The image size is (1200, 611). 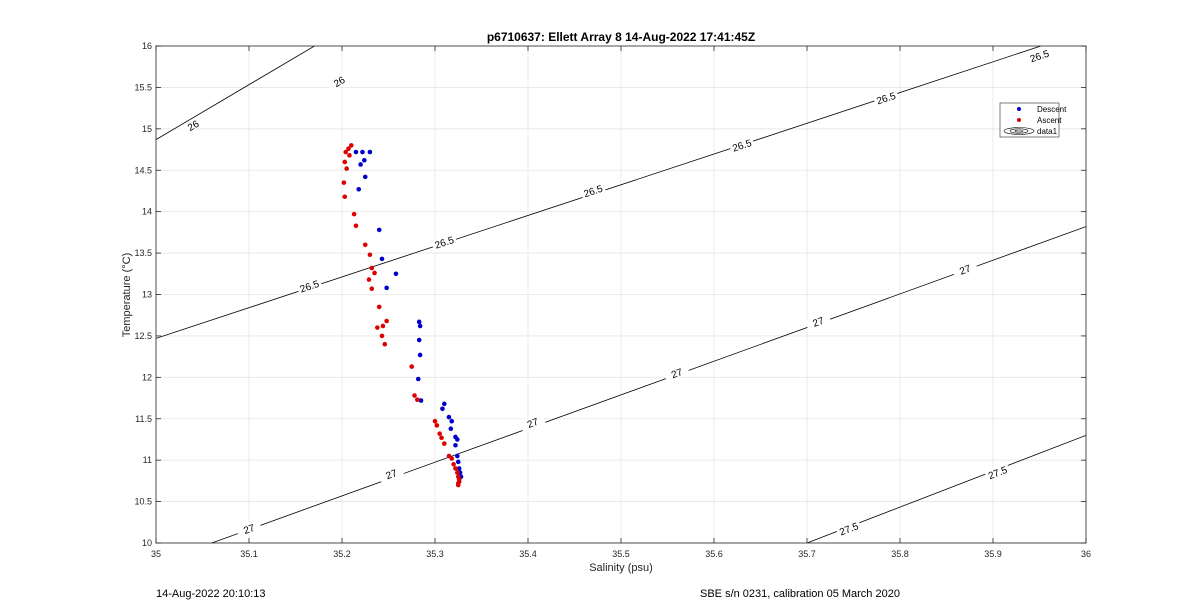 I want to click on x-tick-label: 35.9, so click(x=993, y=554).